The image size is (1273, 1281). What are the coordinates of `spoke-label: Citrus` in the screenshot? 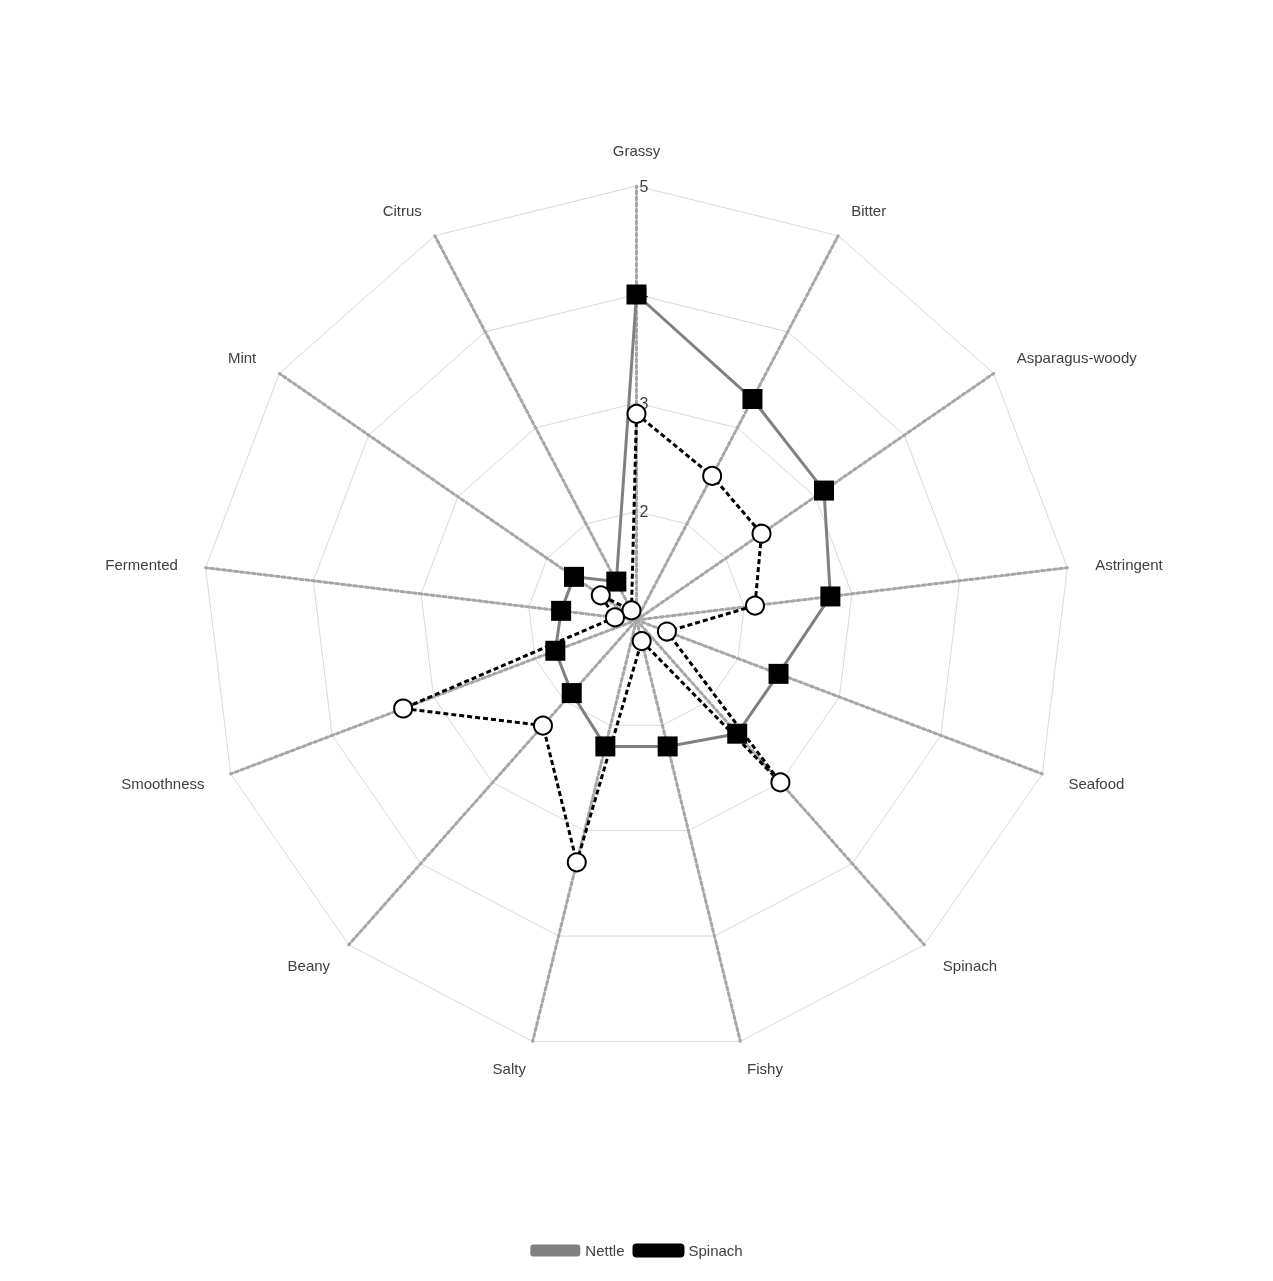 It's located at (402, 211).